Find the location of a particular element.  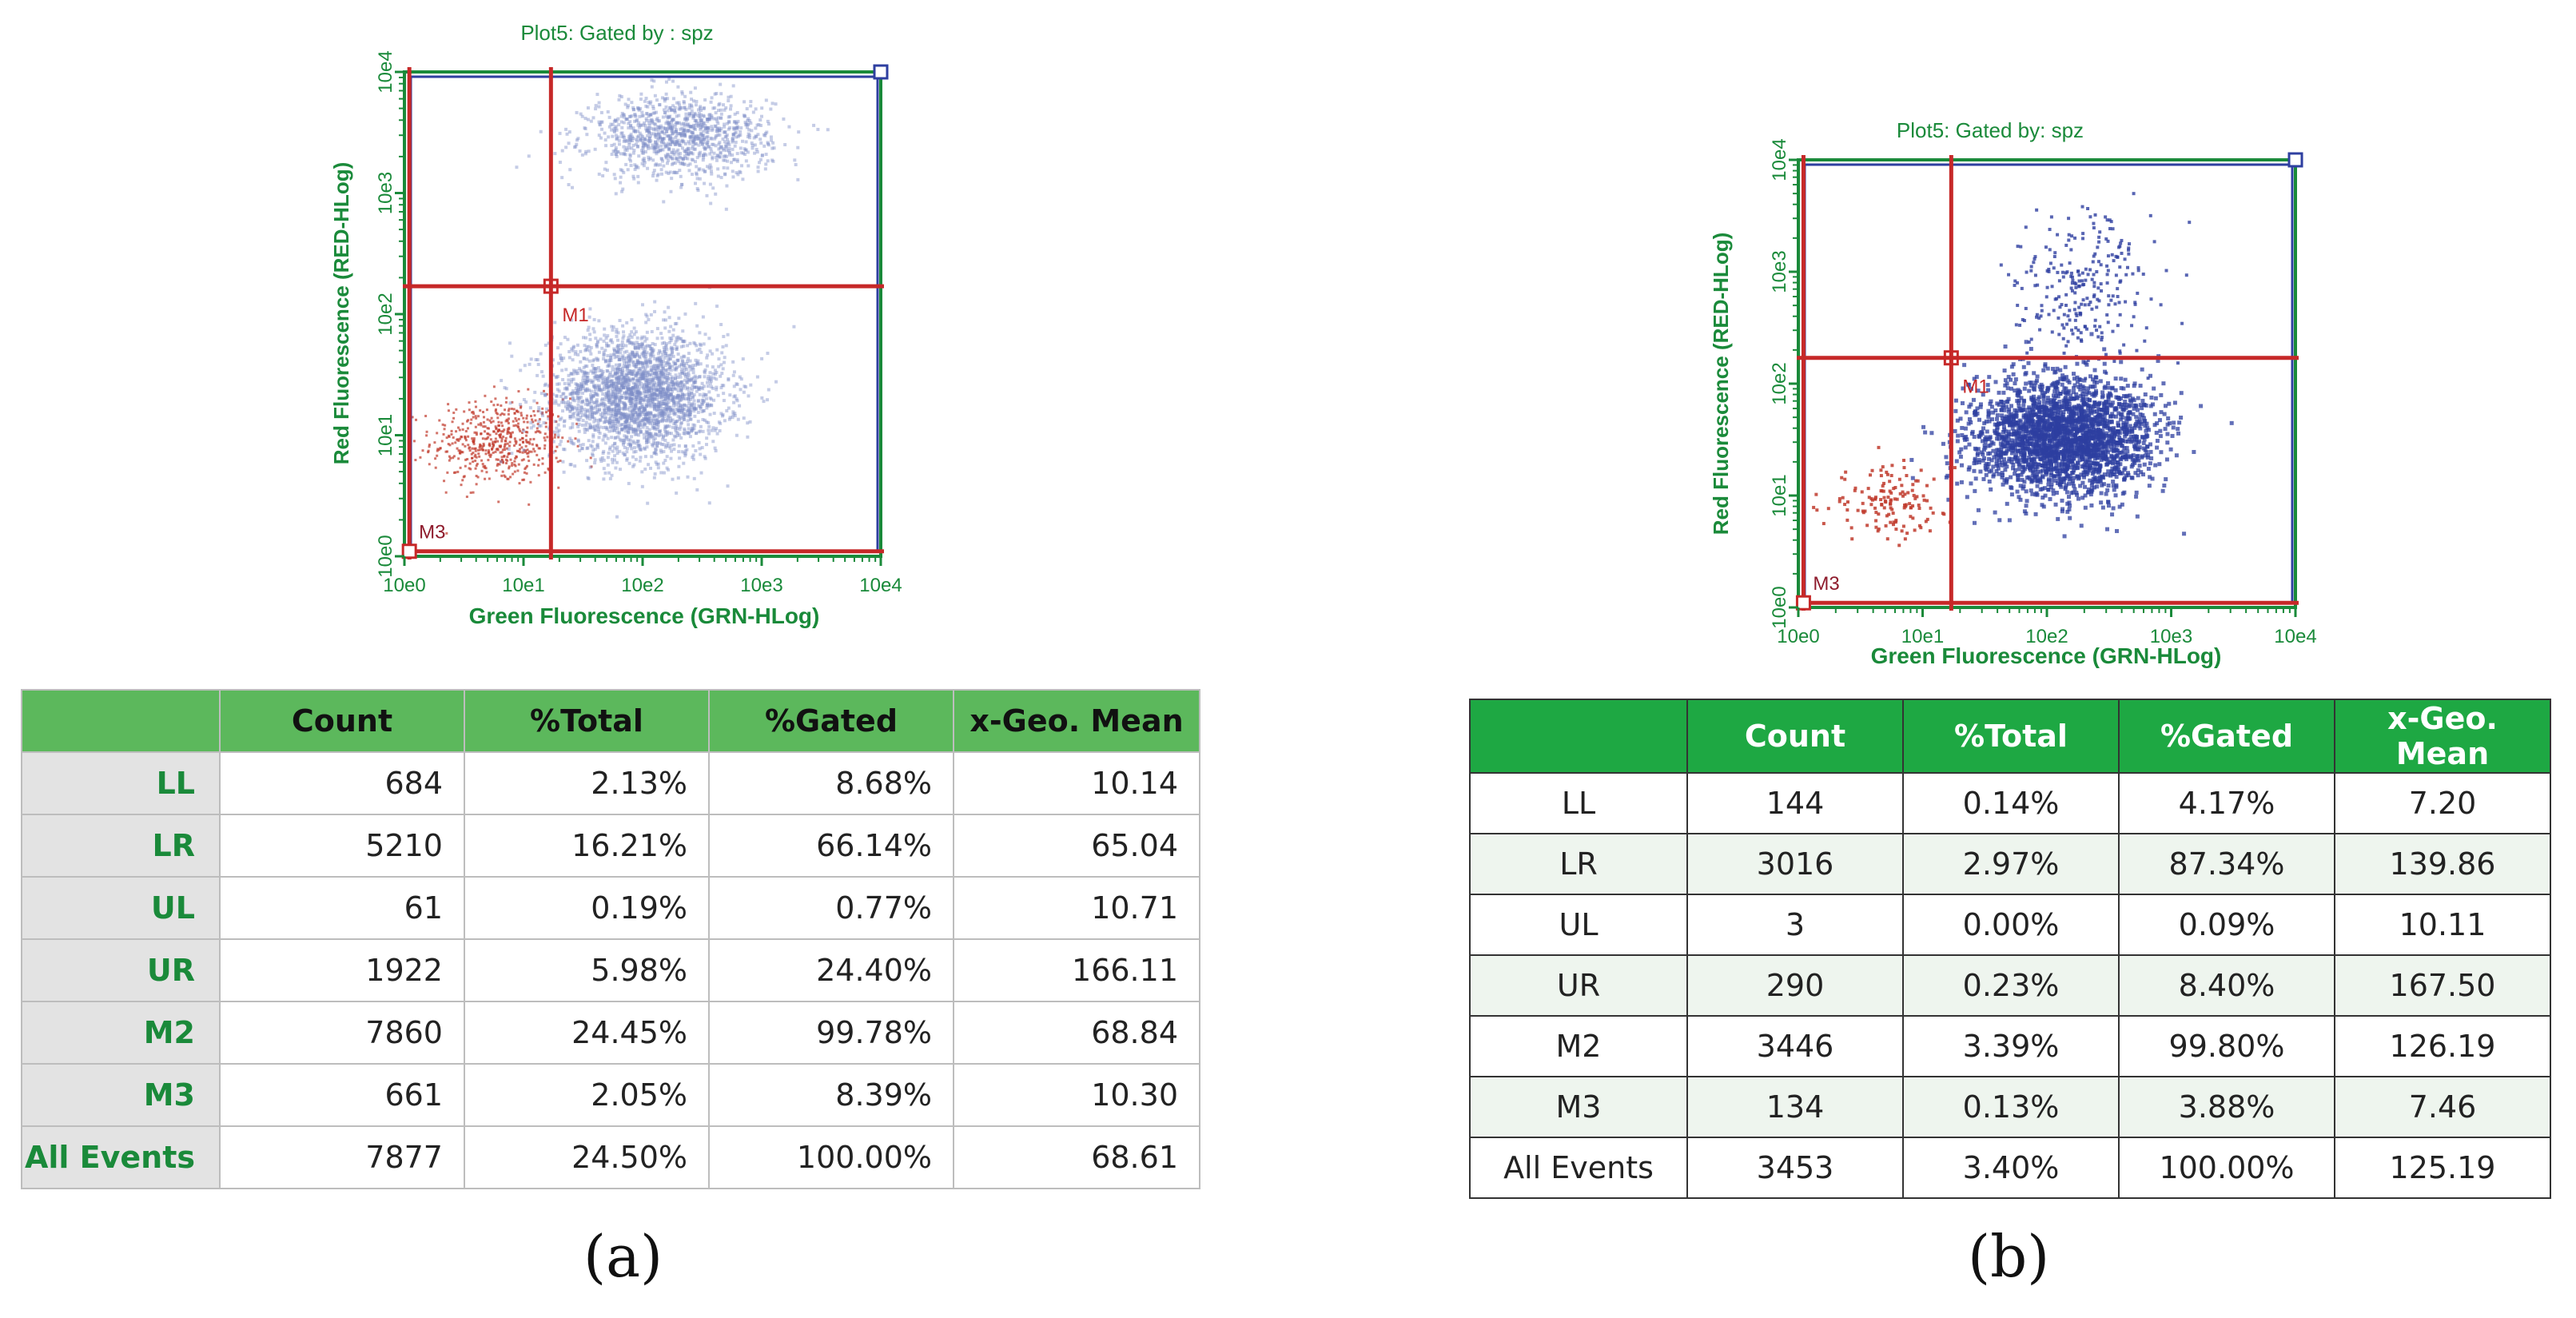

value-cell: 166.11 is located at coordinates (1076, 970).